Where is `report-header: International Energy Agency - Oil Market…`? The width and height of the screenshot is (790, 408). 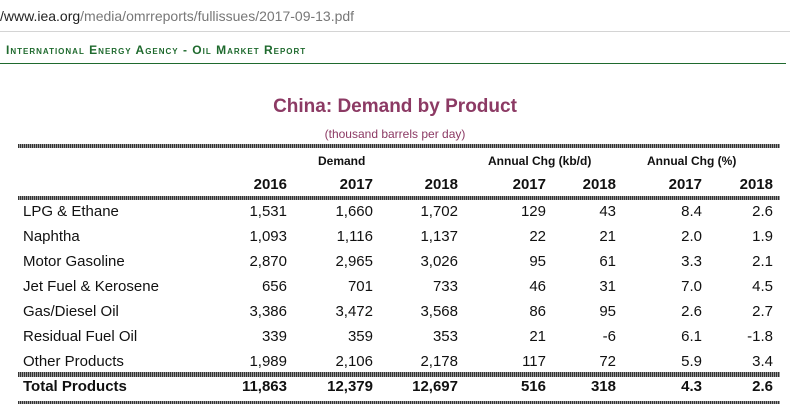
report-header: International Energy Agency - Oil Market… is located at coordinates (393, 52).